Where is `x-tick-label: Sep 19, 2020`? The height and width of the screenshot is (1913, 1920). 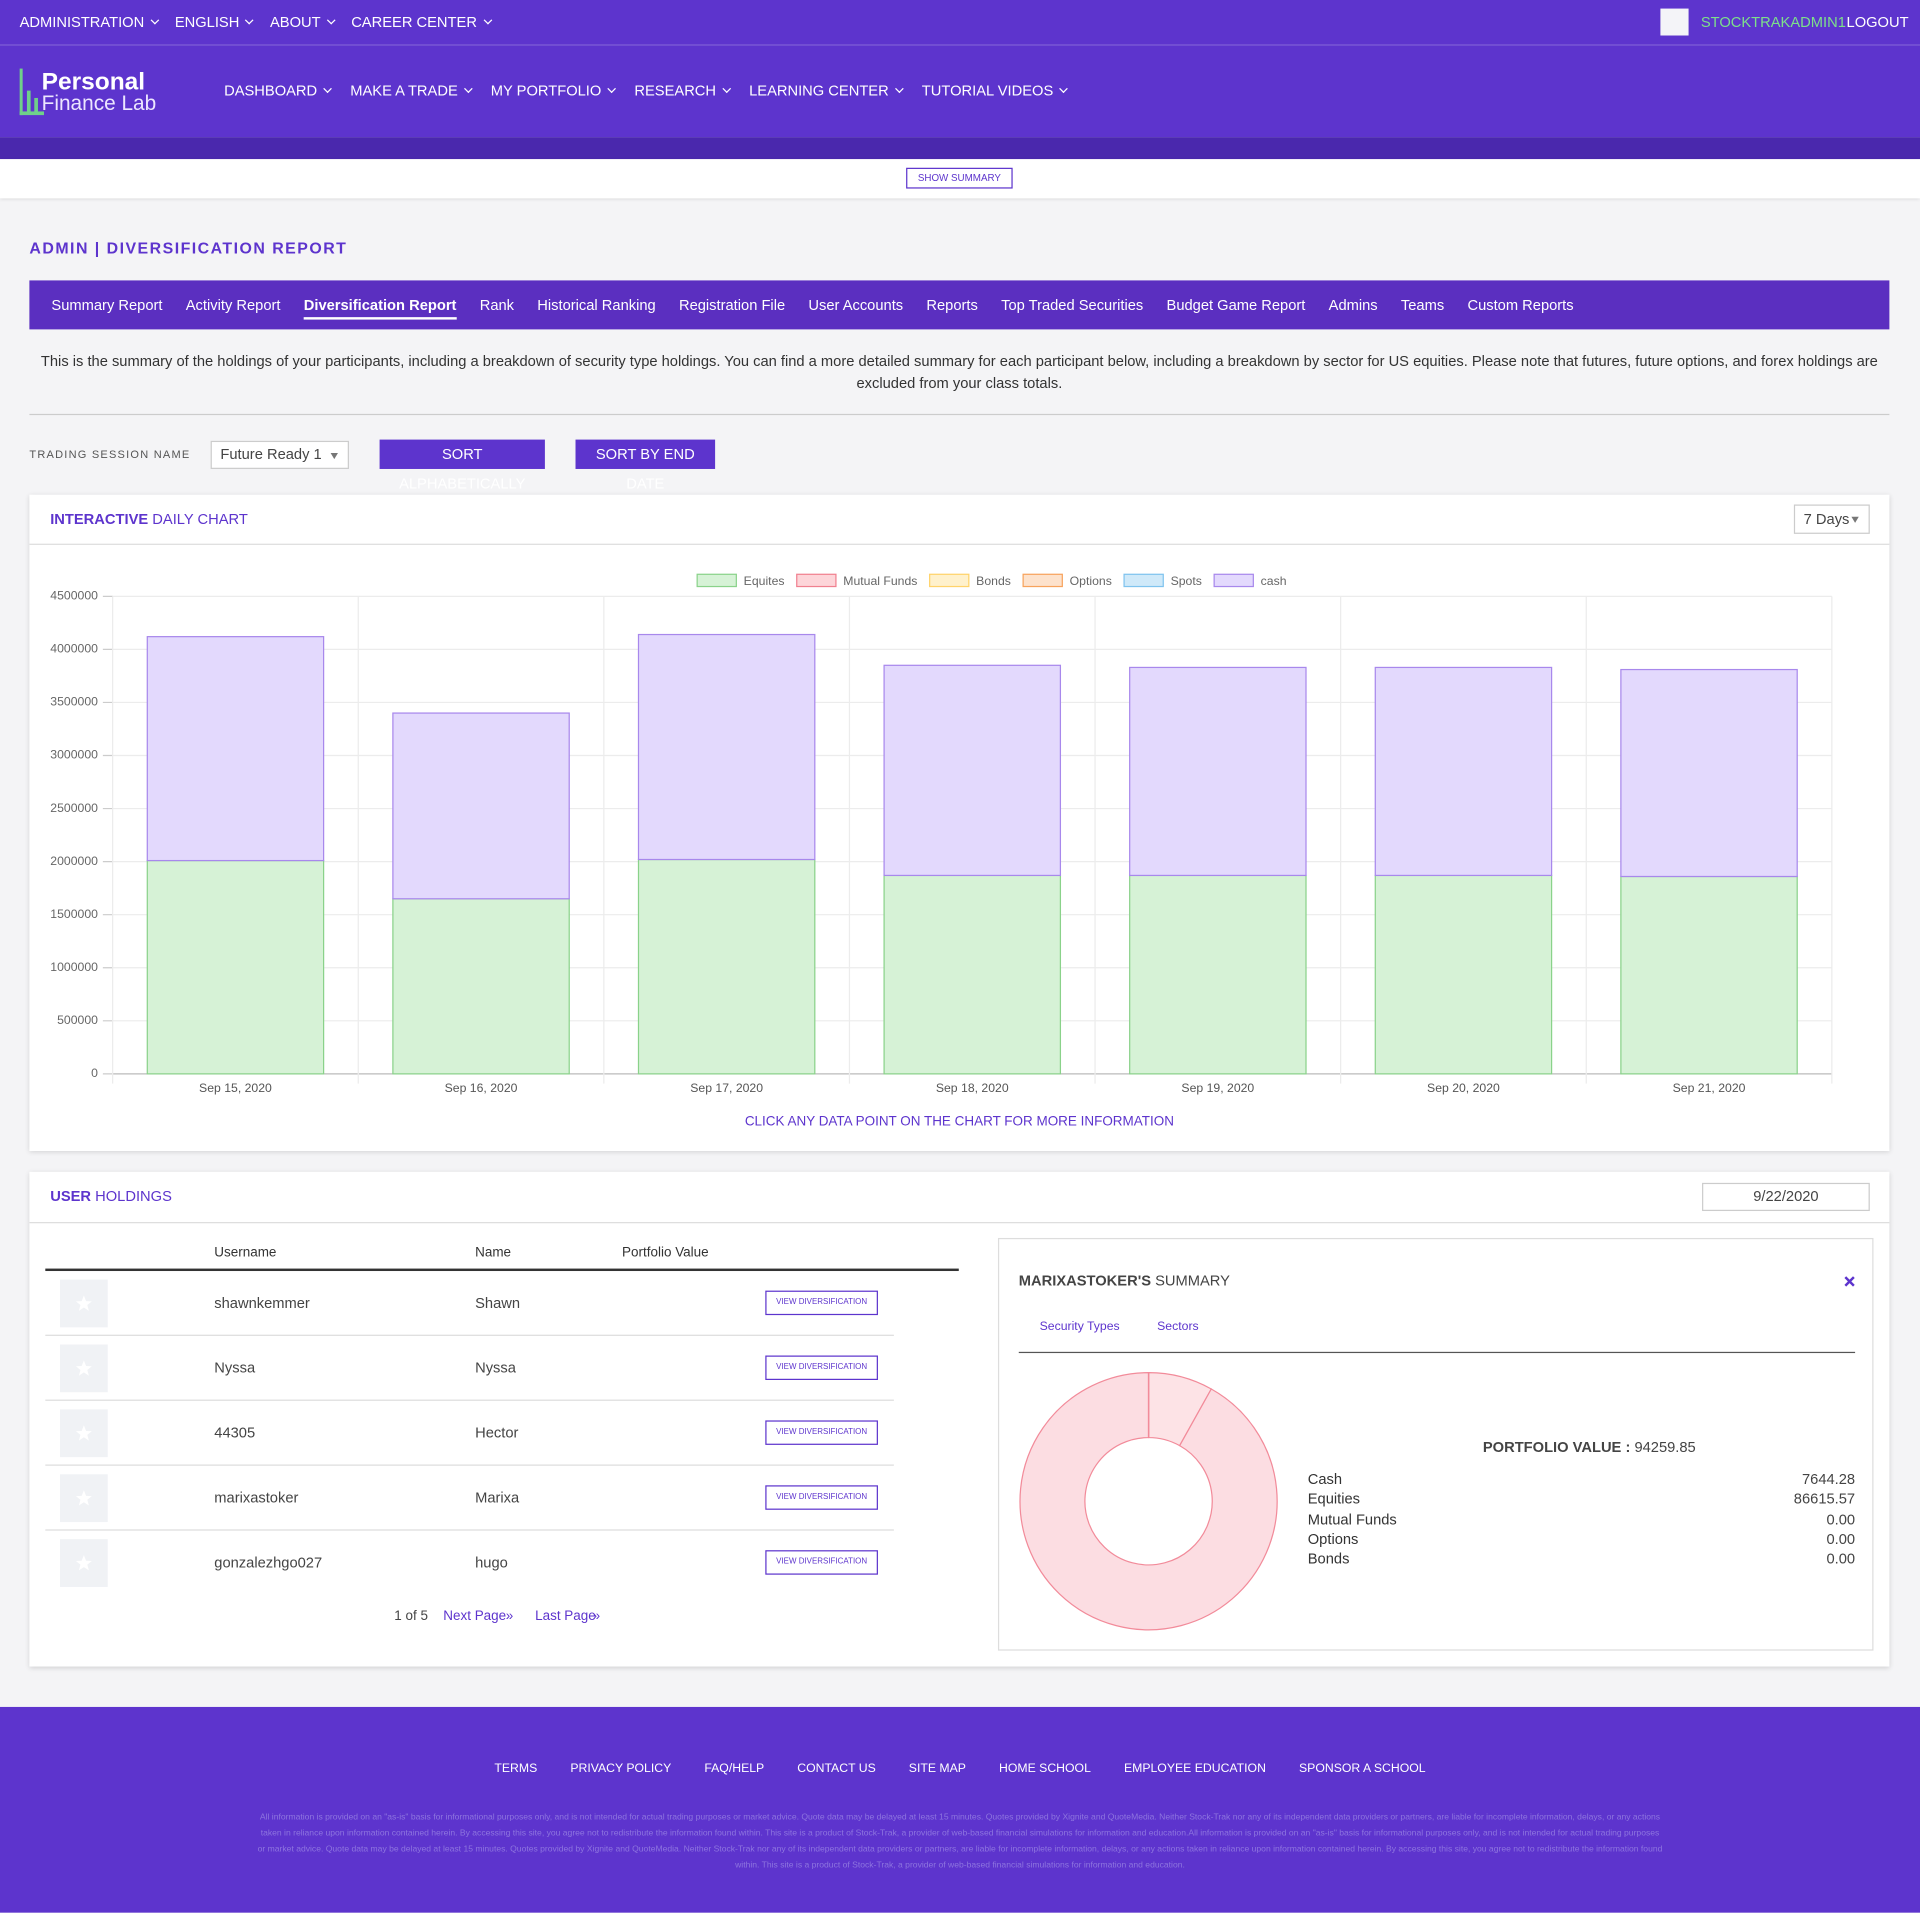 x-tick-label: Sep 19, 2020 is located at coordinates (1217, 1088).